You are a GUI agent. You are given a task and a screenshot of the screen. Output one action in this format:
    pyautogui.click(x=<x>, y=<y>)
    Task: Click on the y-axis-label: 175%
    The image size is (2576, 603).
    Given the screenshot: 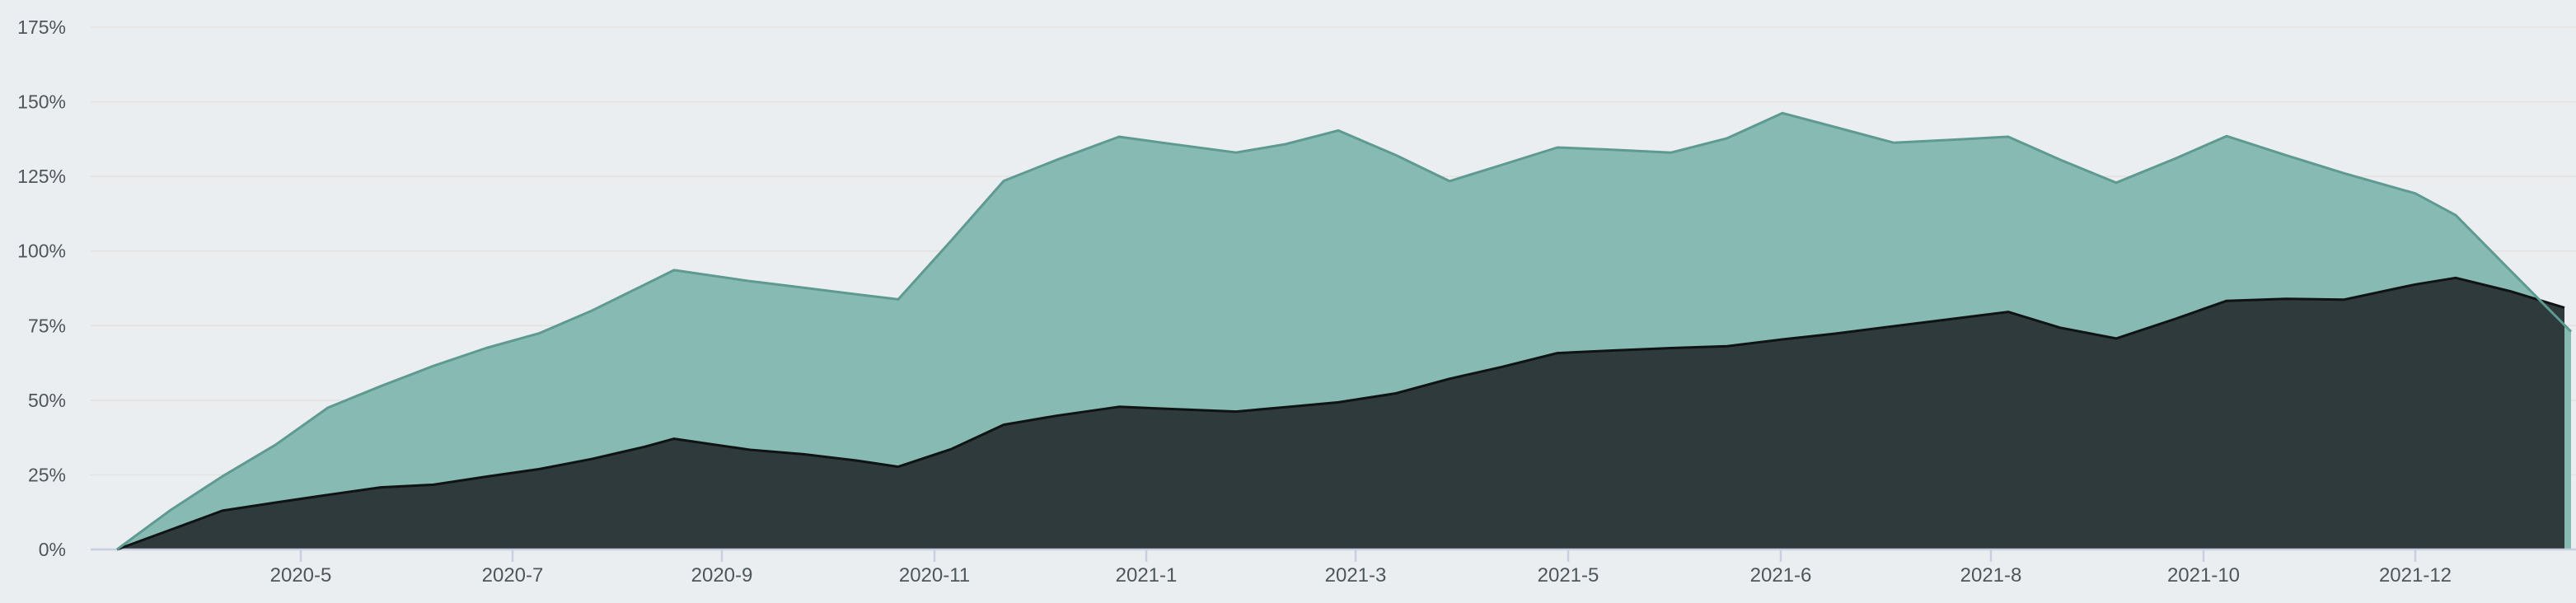 What is the action you would take?
    pyautogui.click(x=41, y=27)
    